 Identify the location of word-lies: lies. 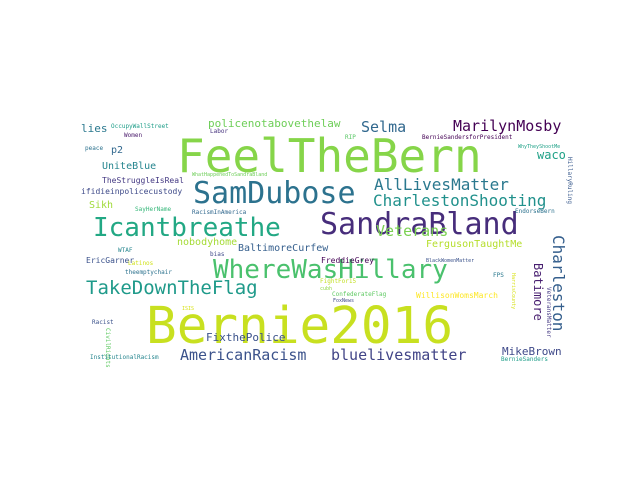
(94, 128).